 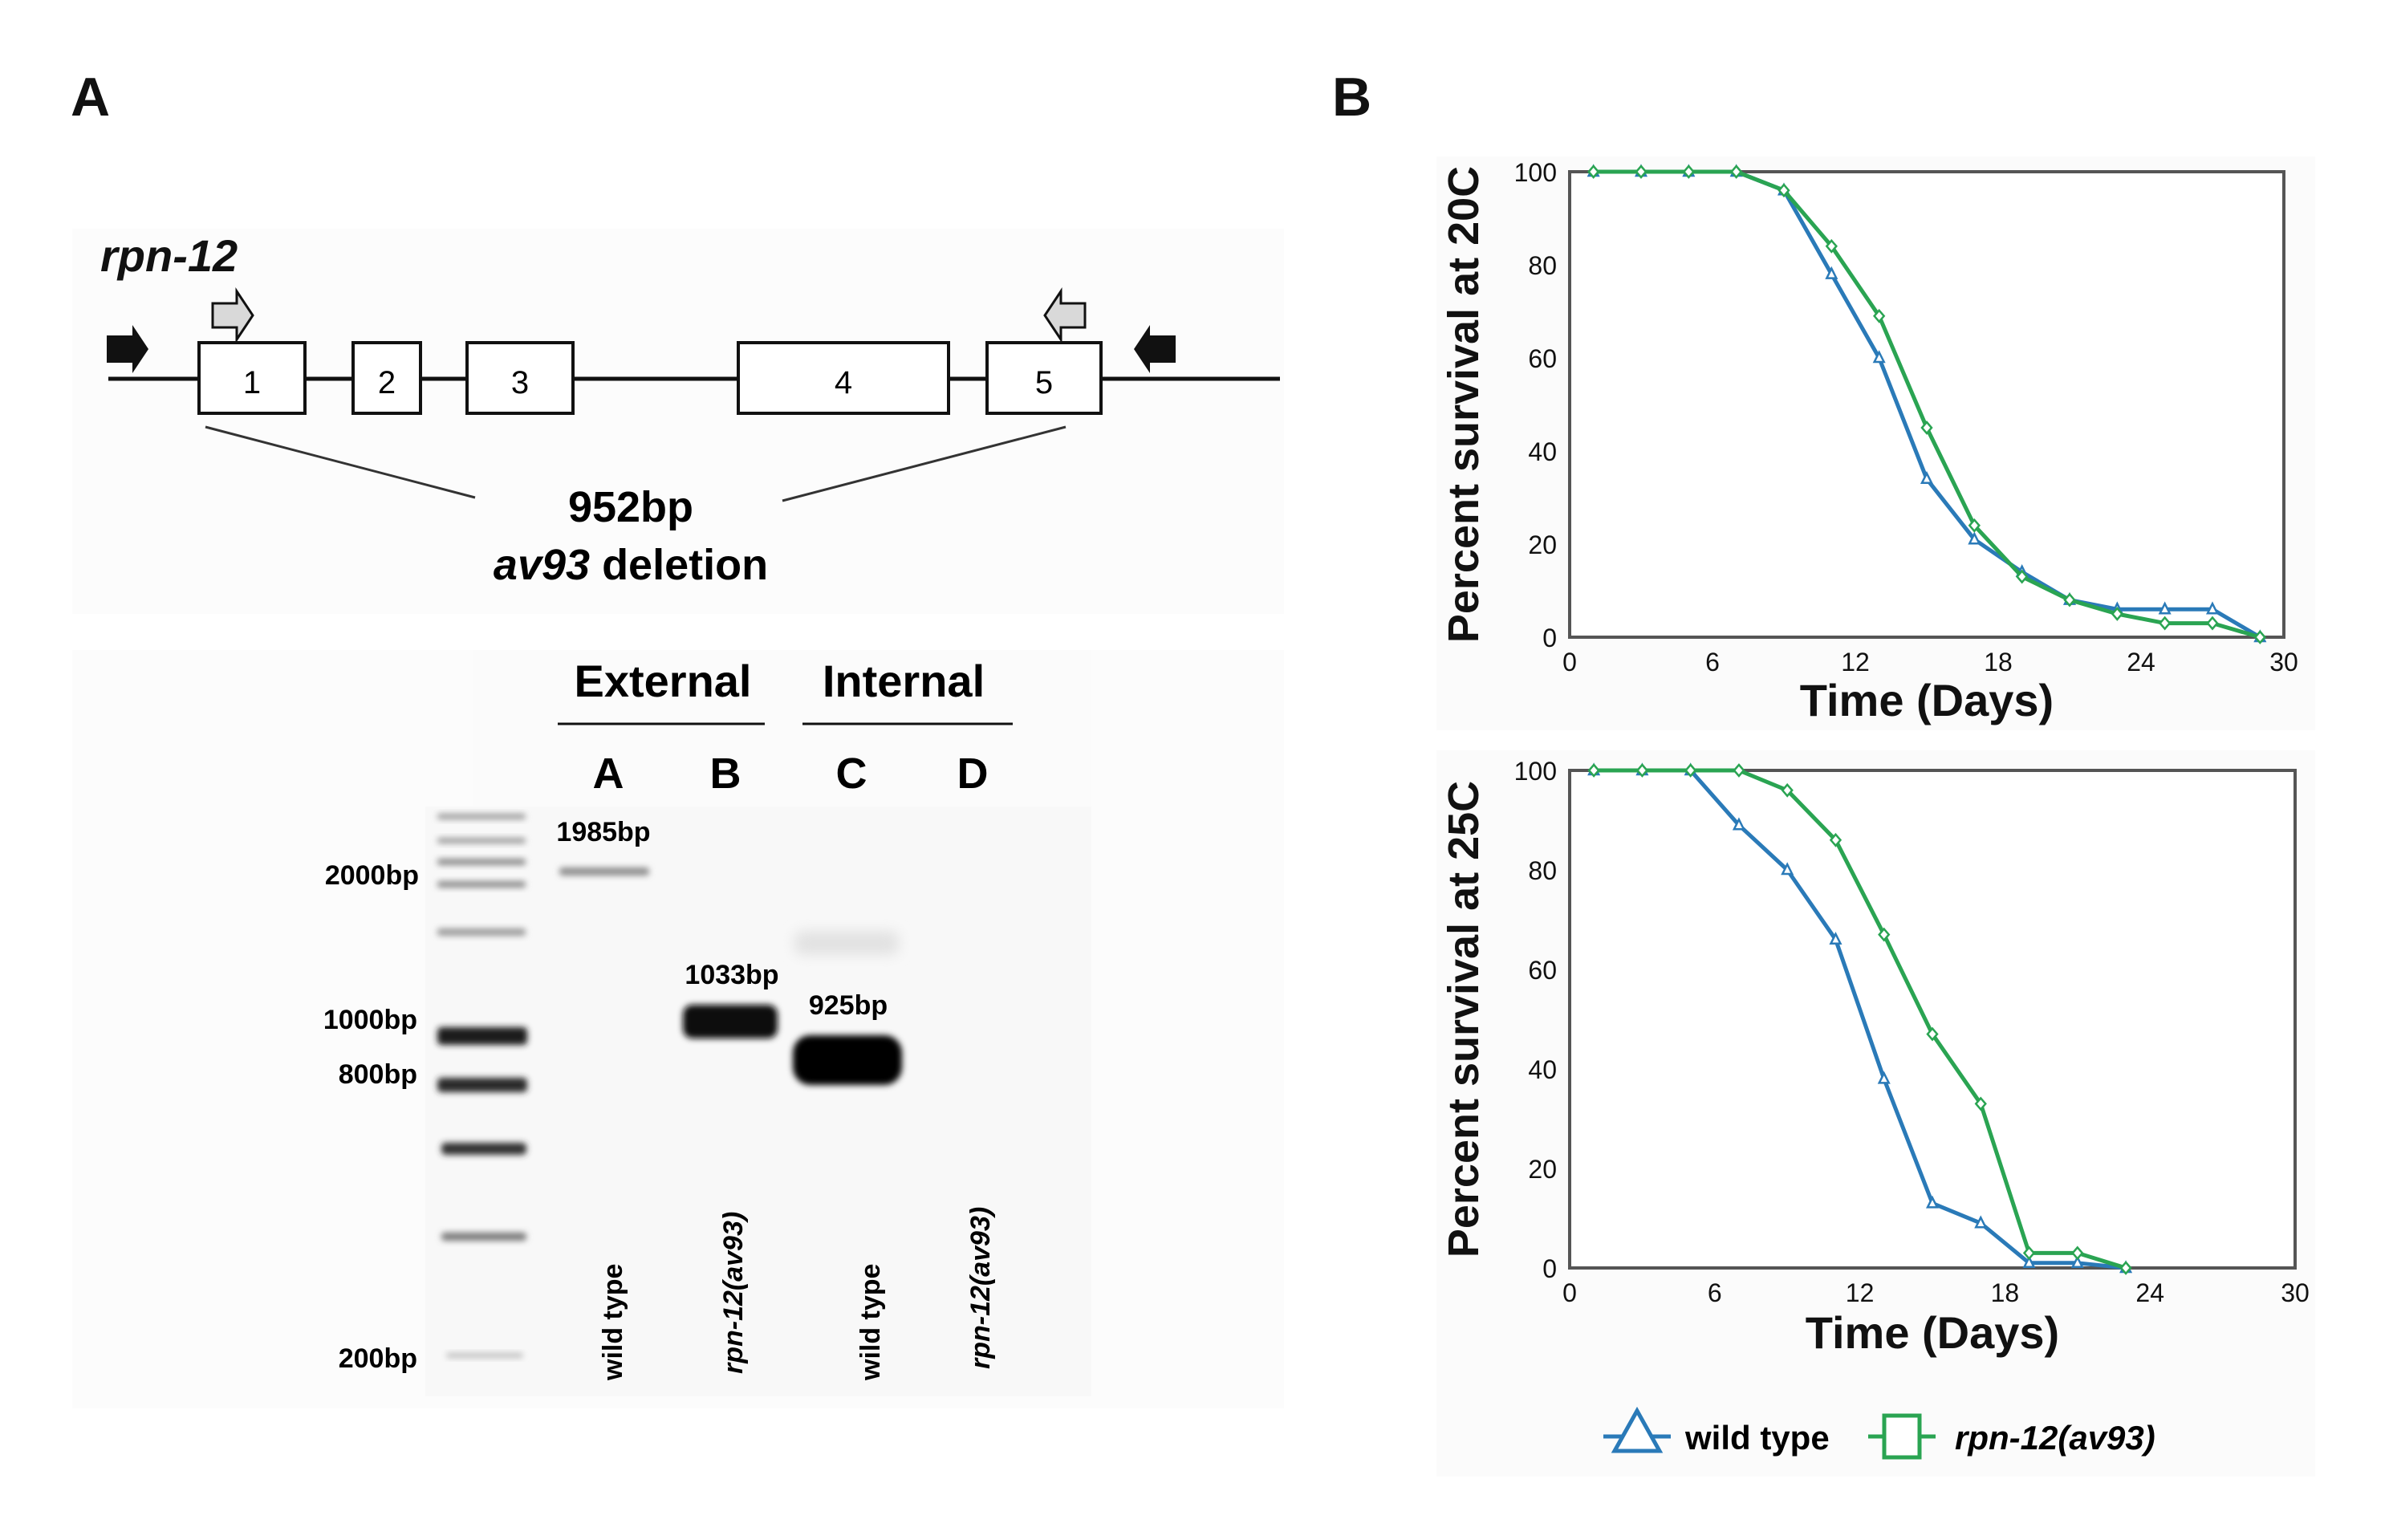 What do you see at coordinates (733, 1293) in the screenshot?
I see `lane-b-genotype: rpn-12(av93)` at bounding box center [733, 1293].